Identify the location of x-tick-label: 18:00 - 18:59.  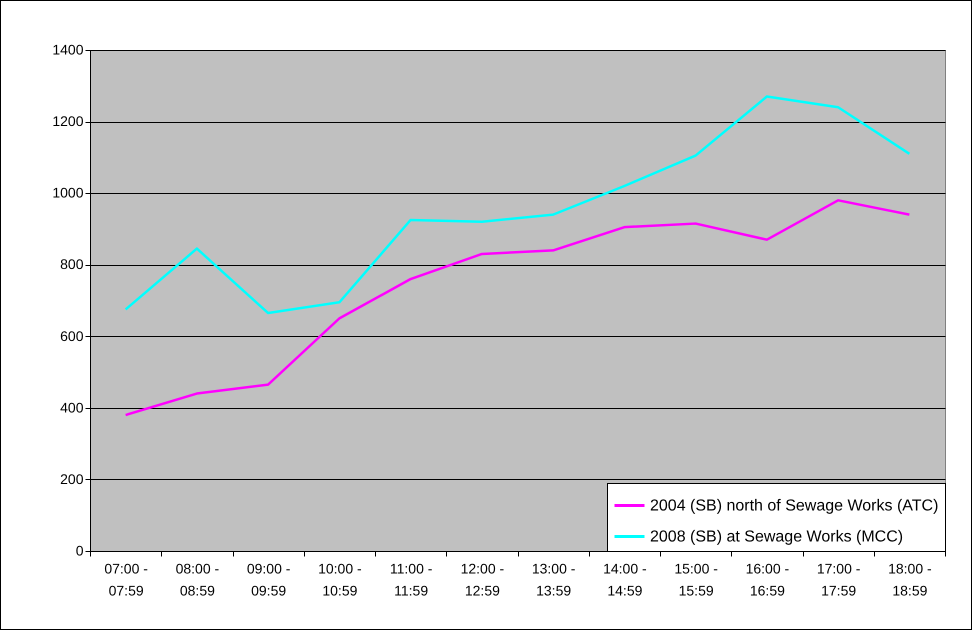
(910, 579).